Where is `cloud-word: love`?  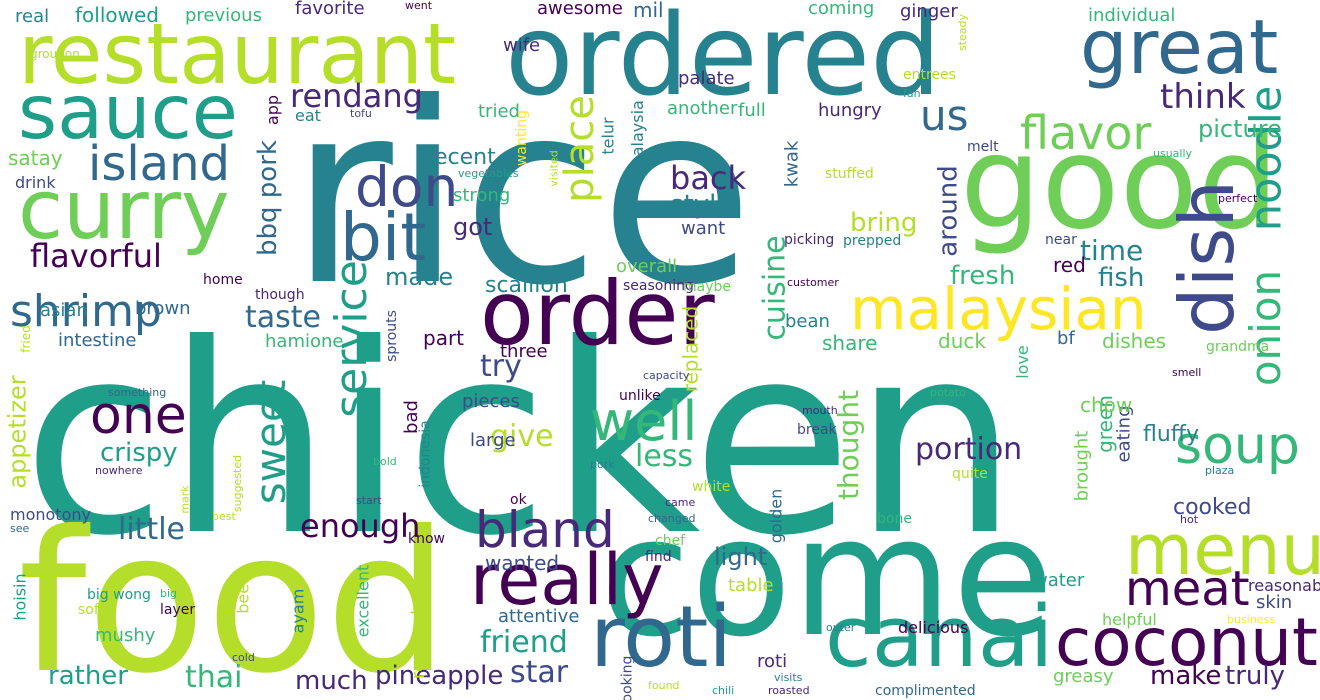
cloud-word: love is located at coordinates (1022, 362).